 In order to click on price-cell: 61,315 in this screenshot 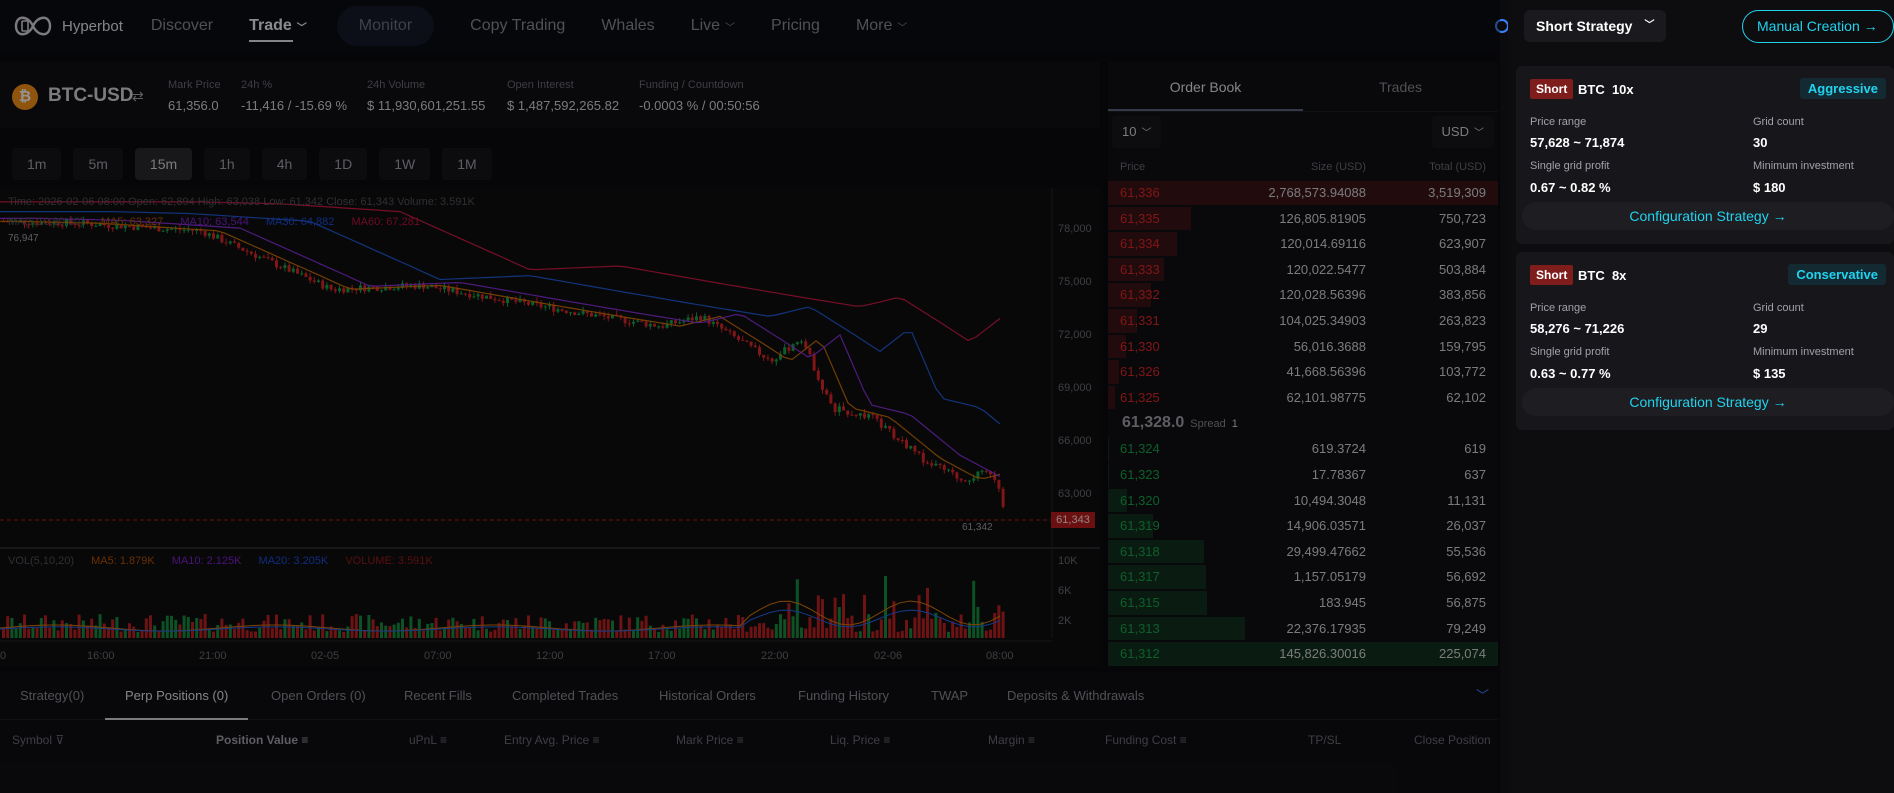, I will do `click(1140, 602)`.